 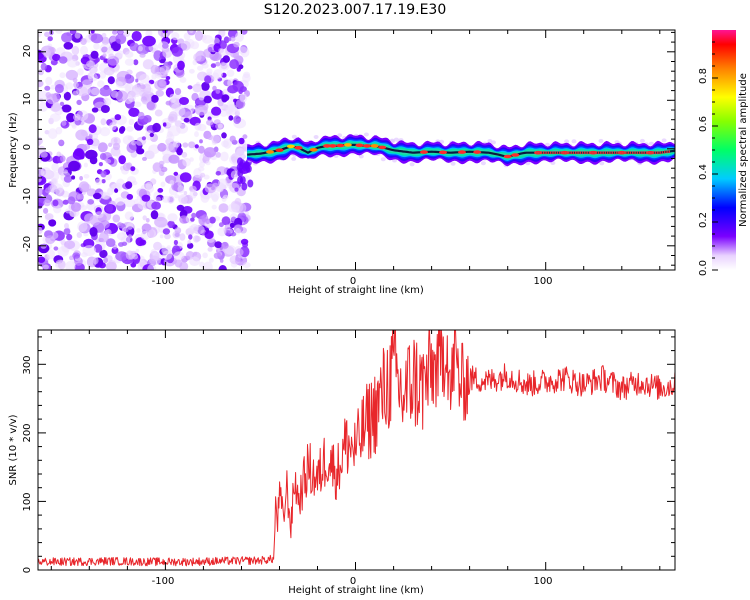 What do you see at coordinates (27, 99) in the screenshot?
I see `top-y-tick-label: 10` at bounding box center [27, 99].